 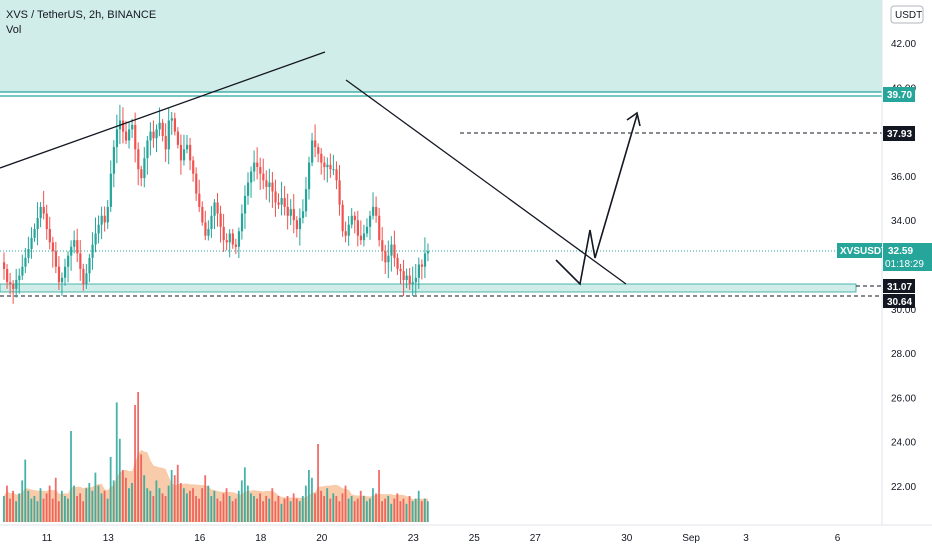 What do you see at coordinates (596, 200) in the screenshot?
I see `projected-path-arrow` at bounding box center [596, 200].